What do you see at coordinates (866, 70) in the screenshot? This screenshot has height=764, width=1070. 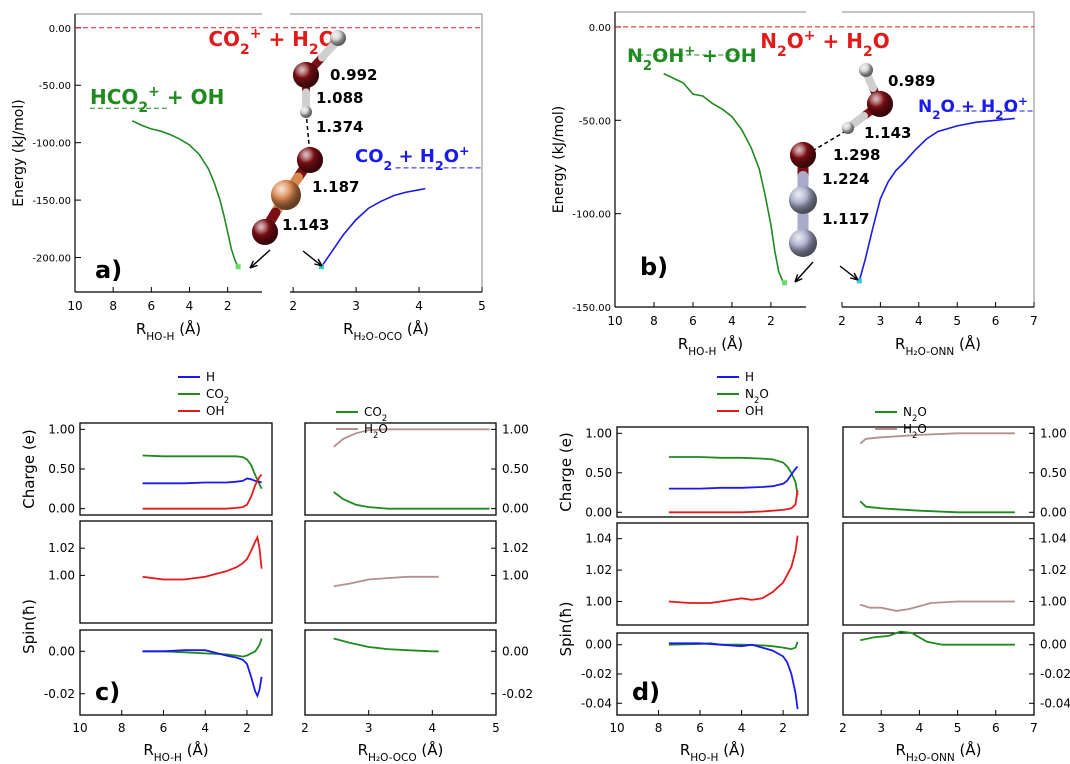 I see `atom-hydrogen-shade` at bounding box center [866, 70].